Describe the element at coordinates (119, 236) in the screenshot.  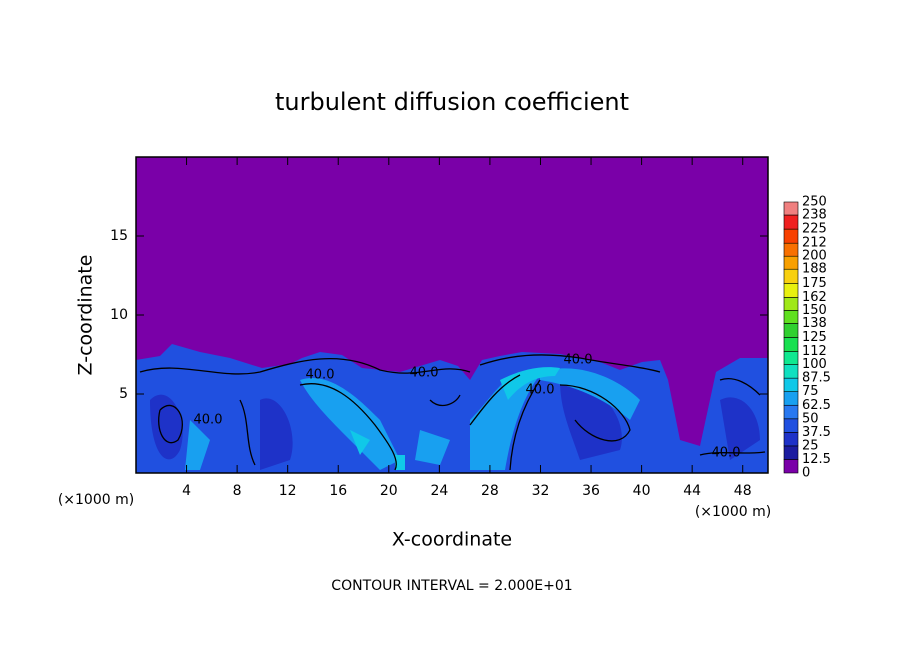
I see `y-tick-label: 15` at that location.